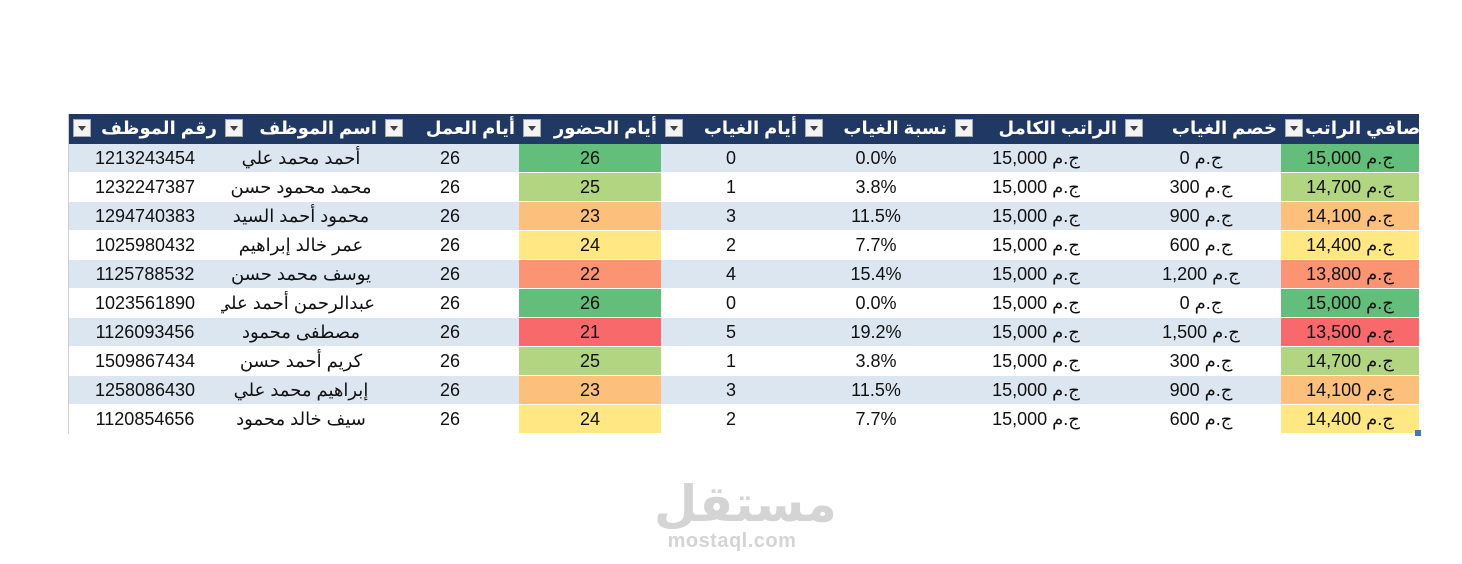  What do you see at coordinates (301, 158) in the screenshot?
I see `cell-employee-name: أحمد محمد علي` at bounding box center [301, 158].